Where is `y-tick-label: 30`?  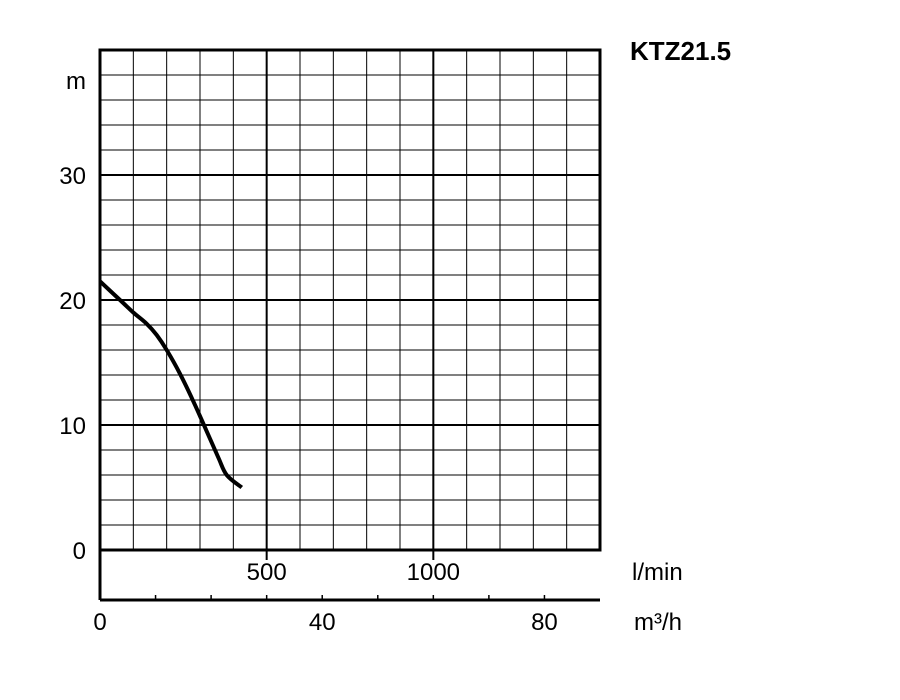 y-tick-label: 30 is located at coordinates (72, 176).